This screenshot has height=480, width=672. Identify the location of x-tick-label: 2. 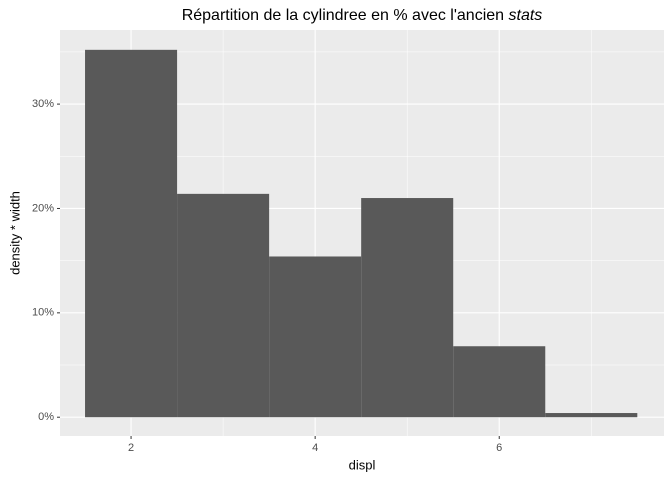
(131, 448).